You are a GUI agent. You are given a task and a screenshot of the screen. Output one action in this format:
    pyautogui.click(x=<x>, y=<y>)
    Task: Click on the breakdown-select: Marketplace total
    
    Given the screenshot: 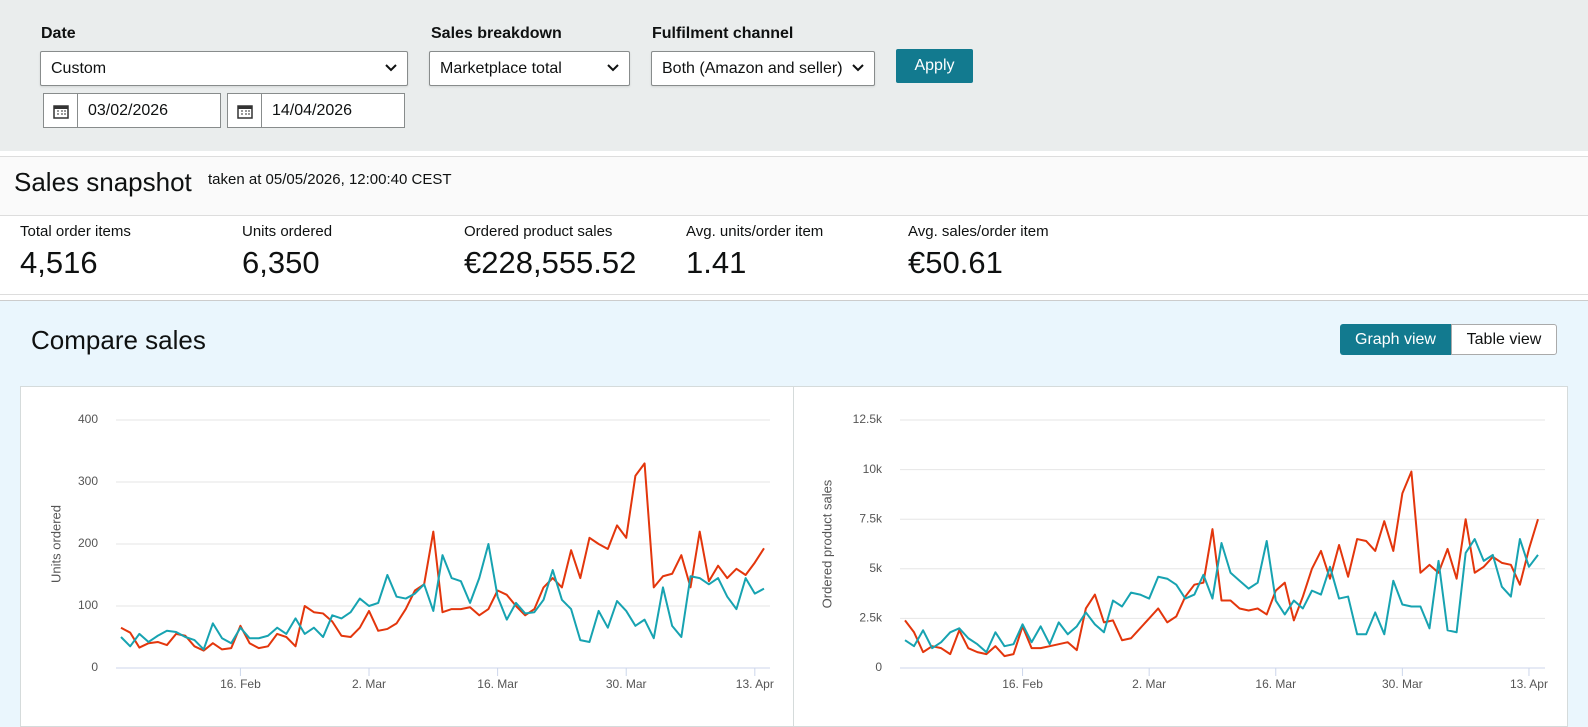 What is the action you would take?
    pyautogui.click(x=529, y=68)
    